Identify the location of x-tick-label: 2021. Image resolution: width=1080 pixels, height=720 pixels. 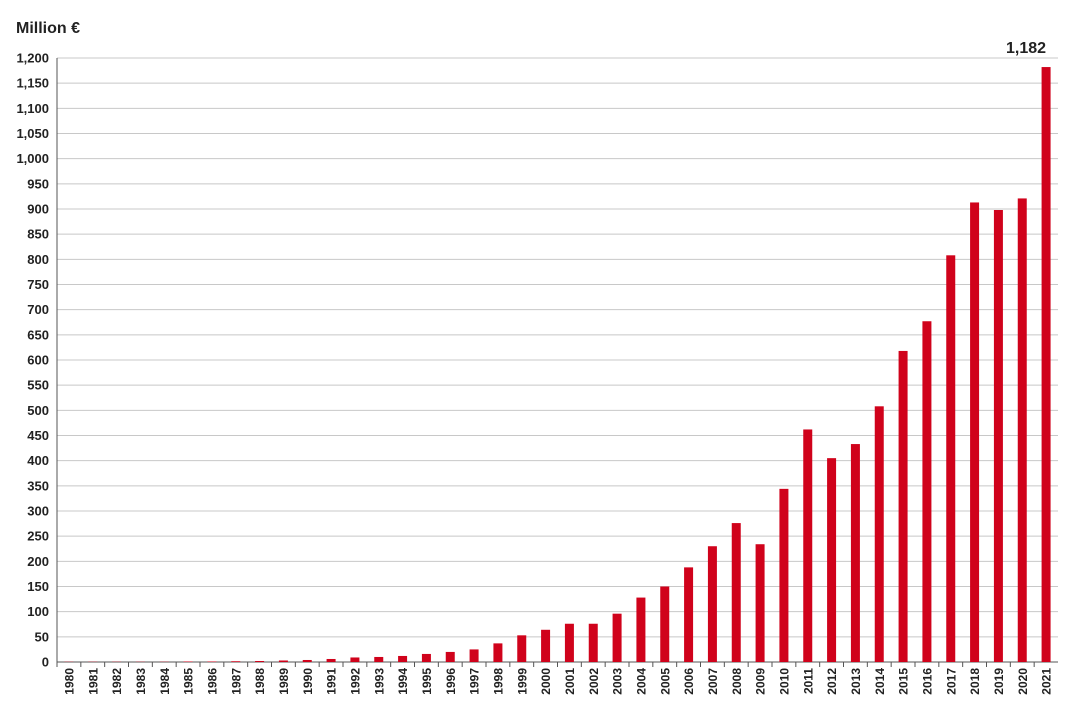
(1047, 681).